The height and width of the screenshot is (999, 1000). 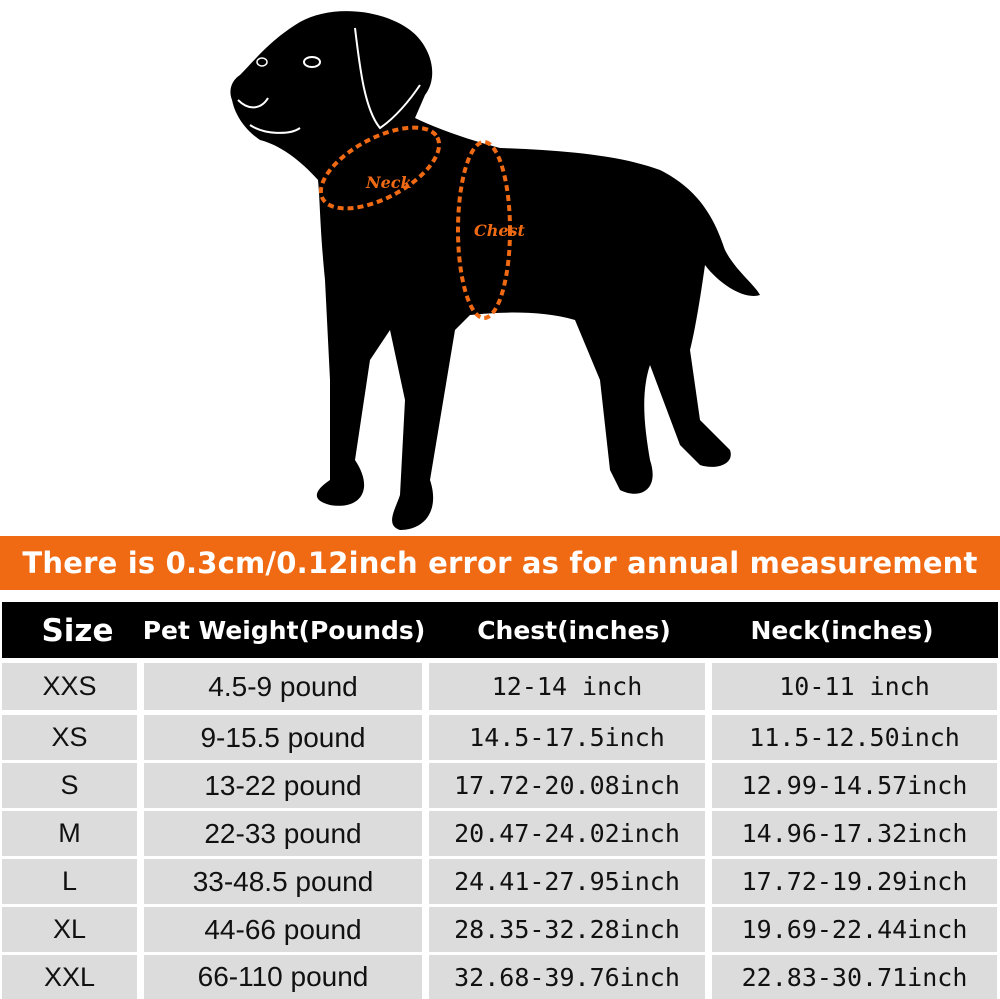 What do you see at coordinates (283, 833) in the screenshot?
I see `weight-cell: 22-33 pound` at bounding box center [283, 833].